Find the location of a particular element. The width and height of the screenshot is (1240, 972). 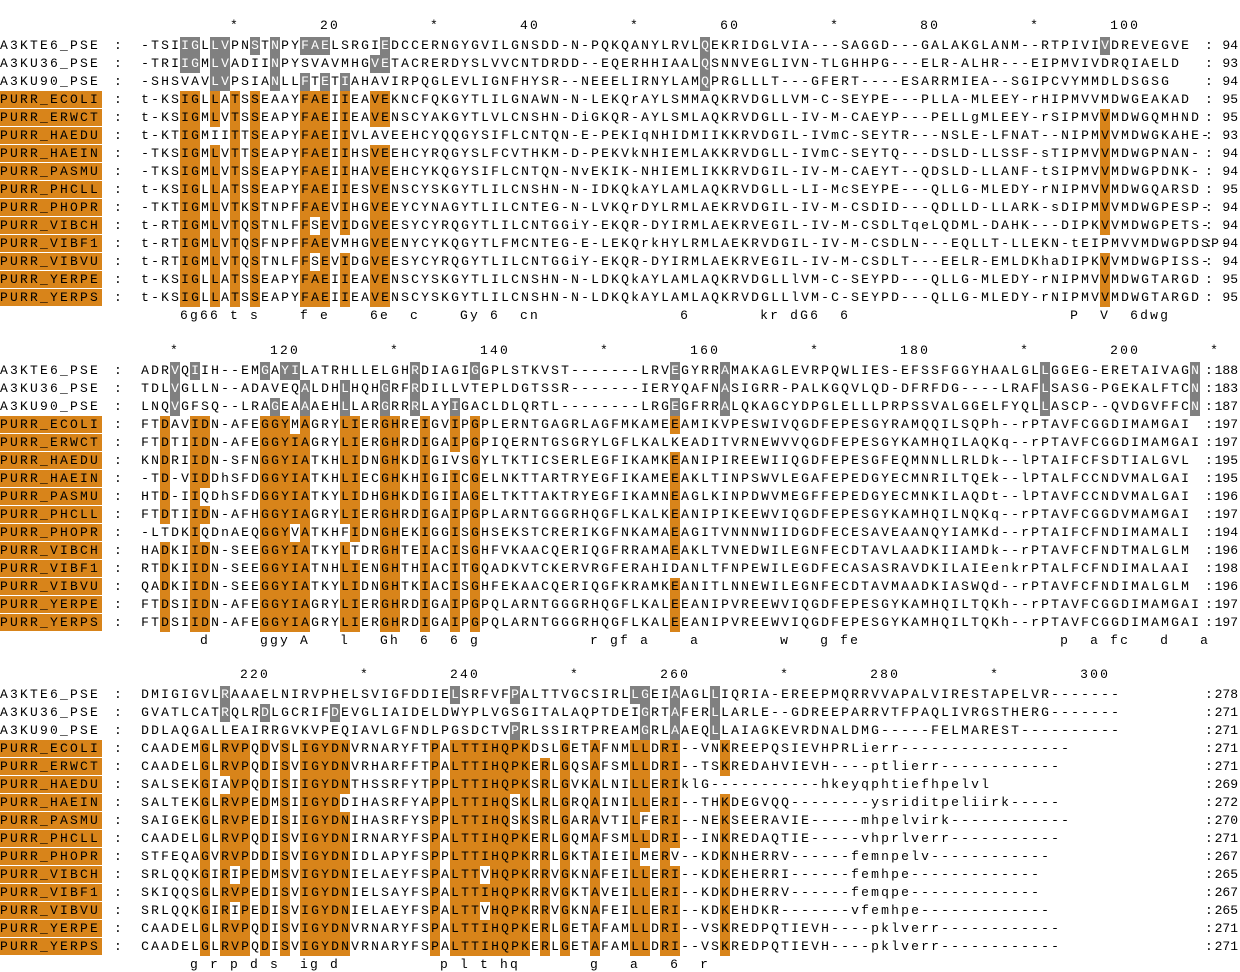

residue: p is located at coordinates (895, 856).